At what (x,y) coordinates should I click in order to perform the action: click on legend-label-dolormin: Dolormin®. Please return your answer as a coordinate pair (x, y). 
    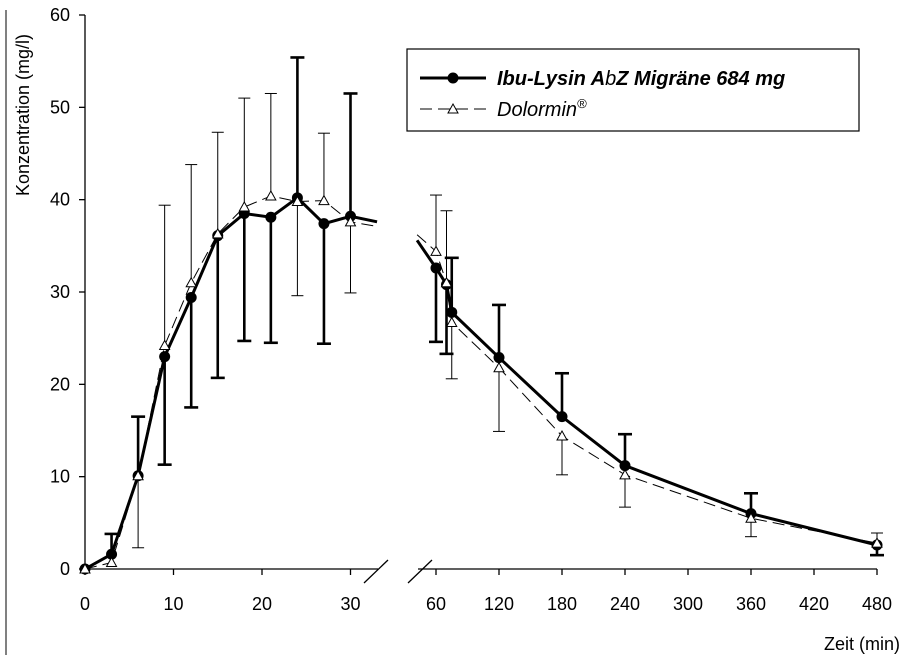
    Looking at the image, I should click on (542, 108).